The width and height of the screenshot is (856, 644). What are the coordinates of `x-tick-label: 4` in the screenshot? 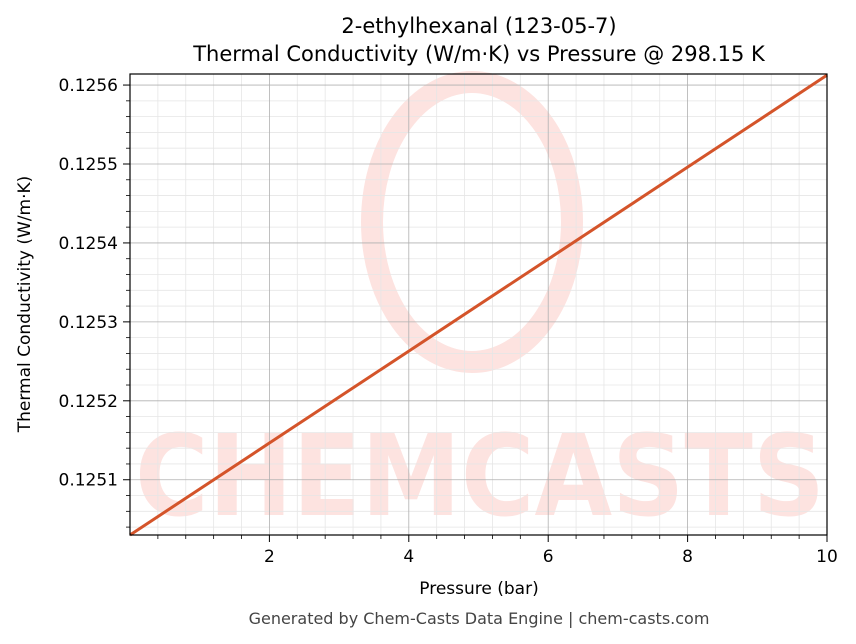 It's located at (408, 557).